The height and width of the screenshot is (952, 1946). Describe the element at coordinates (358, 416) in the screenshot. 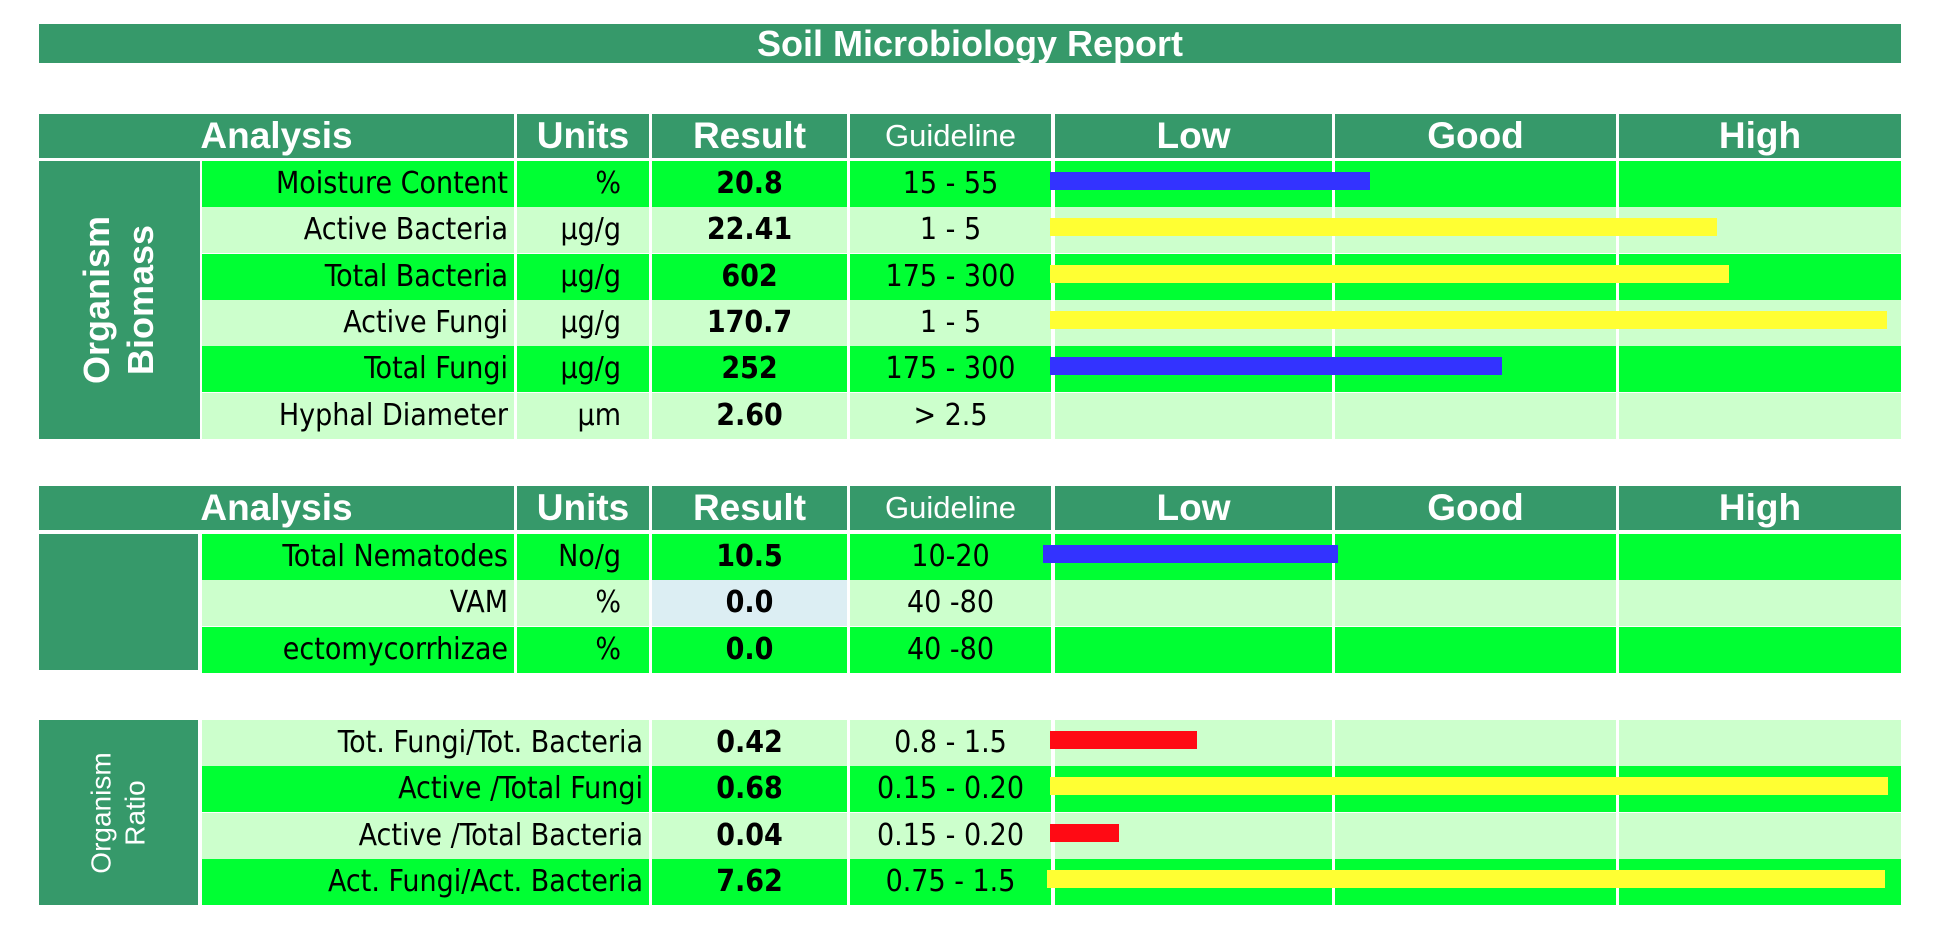

I see `analysis-cell: Hyphal Diameter` at that location.